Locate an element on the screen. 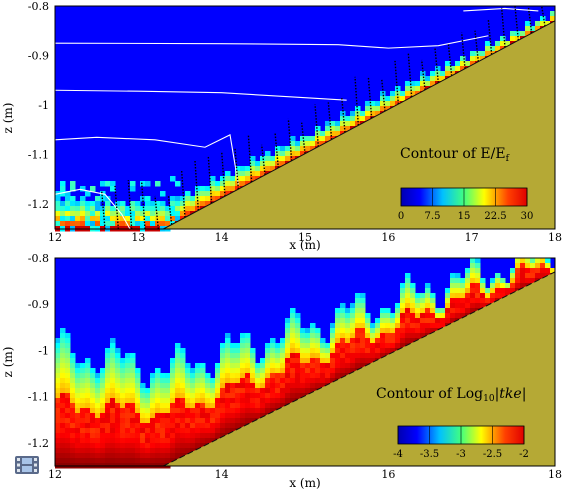  velocity-vector-column is located at coordinates (423, 75).